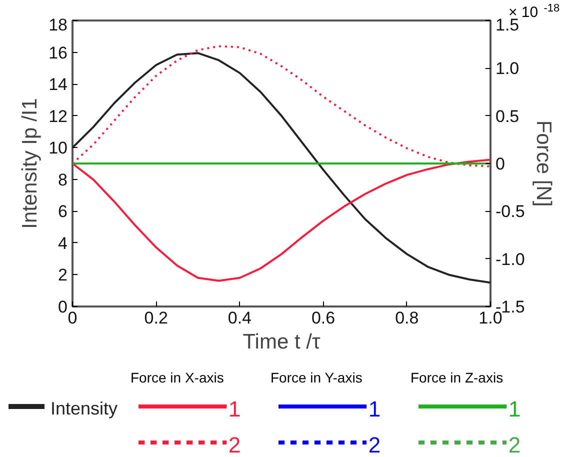  Describe the element at coordinates (508, 25) in the screenshot. I see `y2-tick-label: 1.5` at that location.